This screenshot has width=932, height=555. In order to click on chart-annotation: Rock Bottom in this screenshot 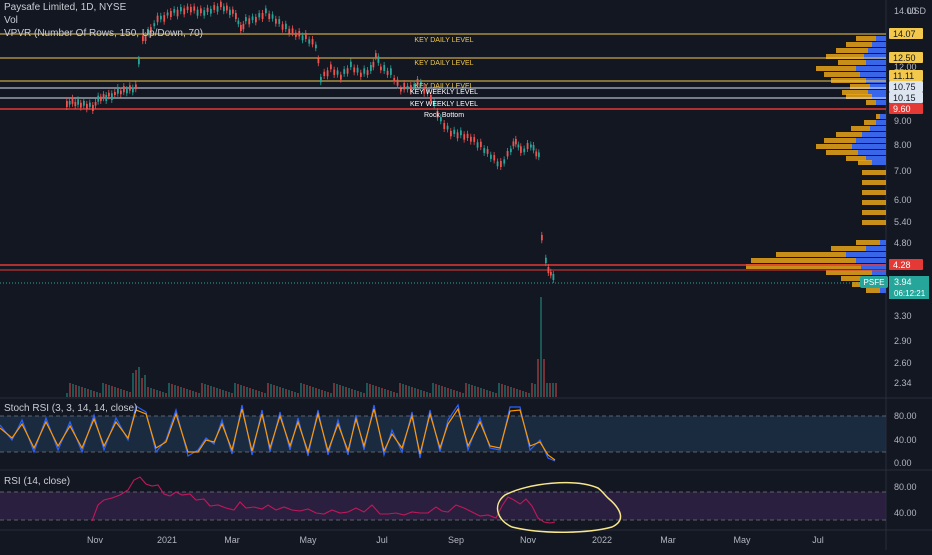, I will do `click(444, 115)`.